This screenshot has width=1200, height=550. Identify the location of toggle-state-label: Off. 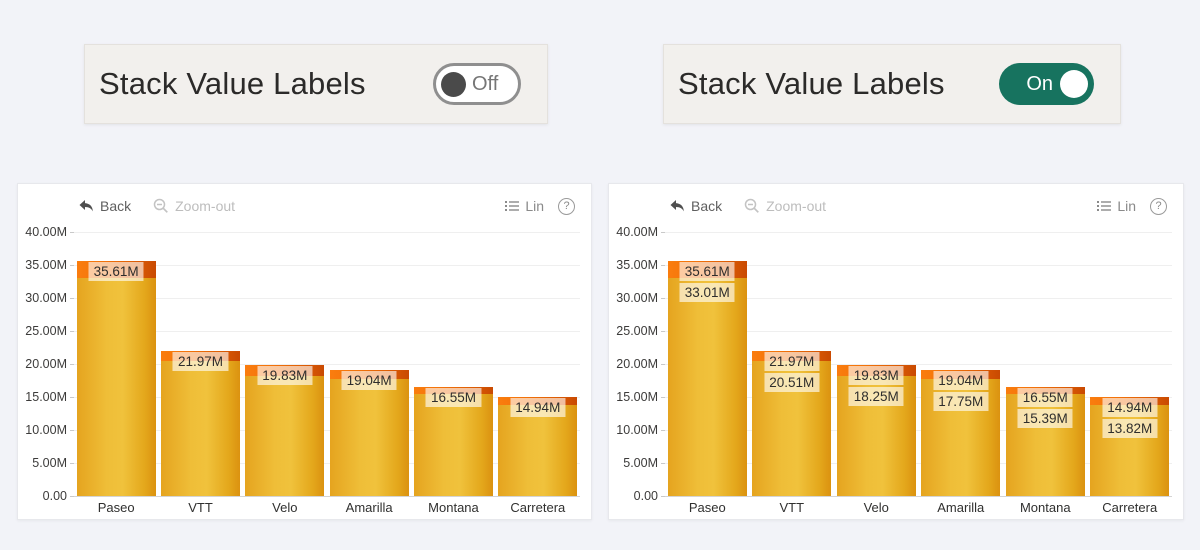
(485, 83).